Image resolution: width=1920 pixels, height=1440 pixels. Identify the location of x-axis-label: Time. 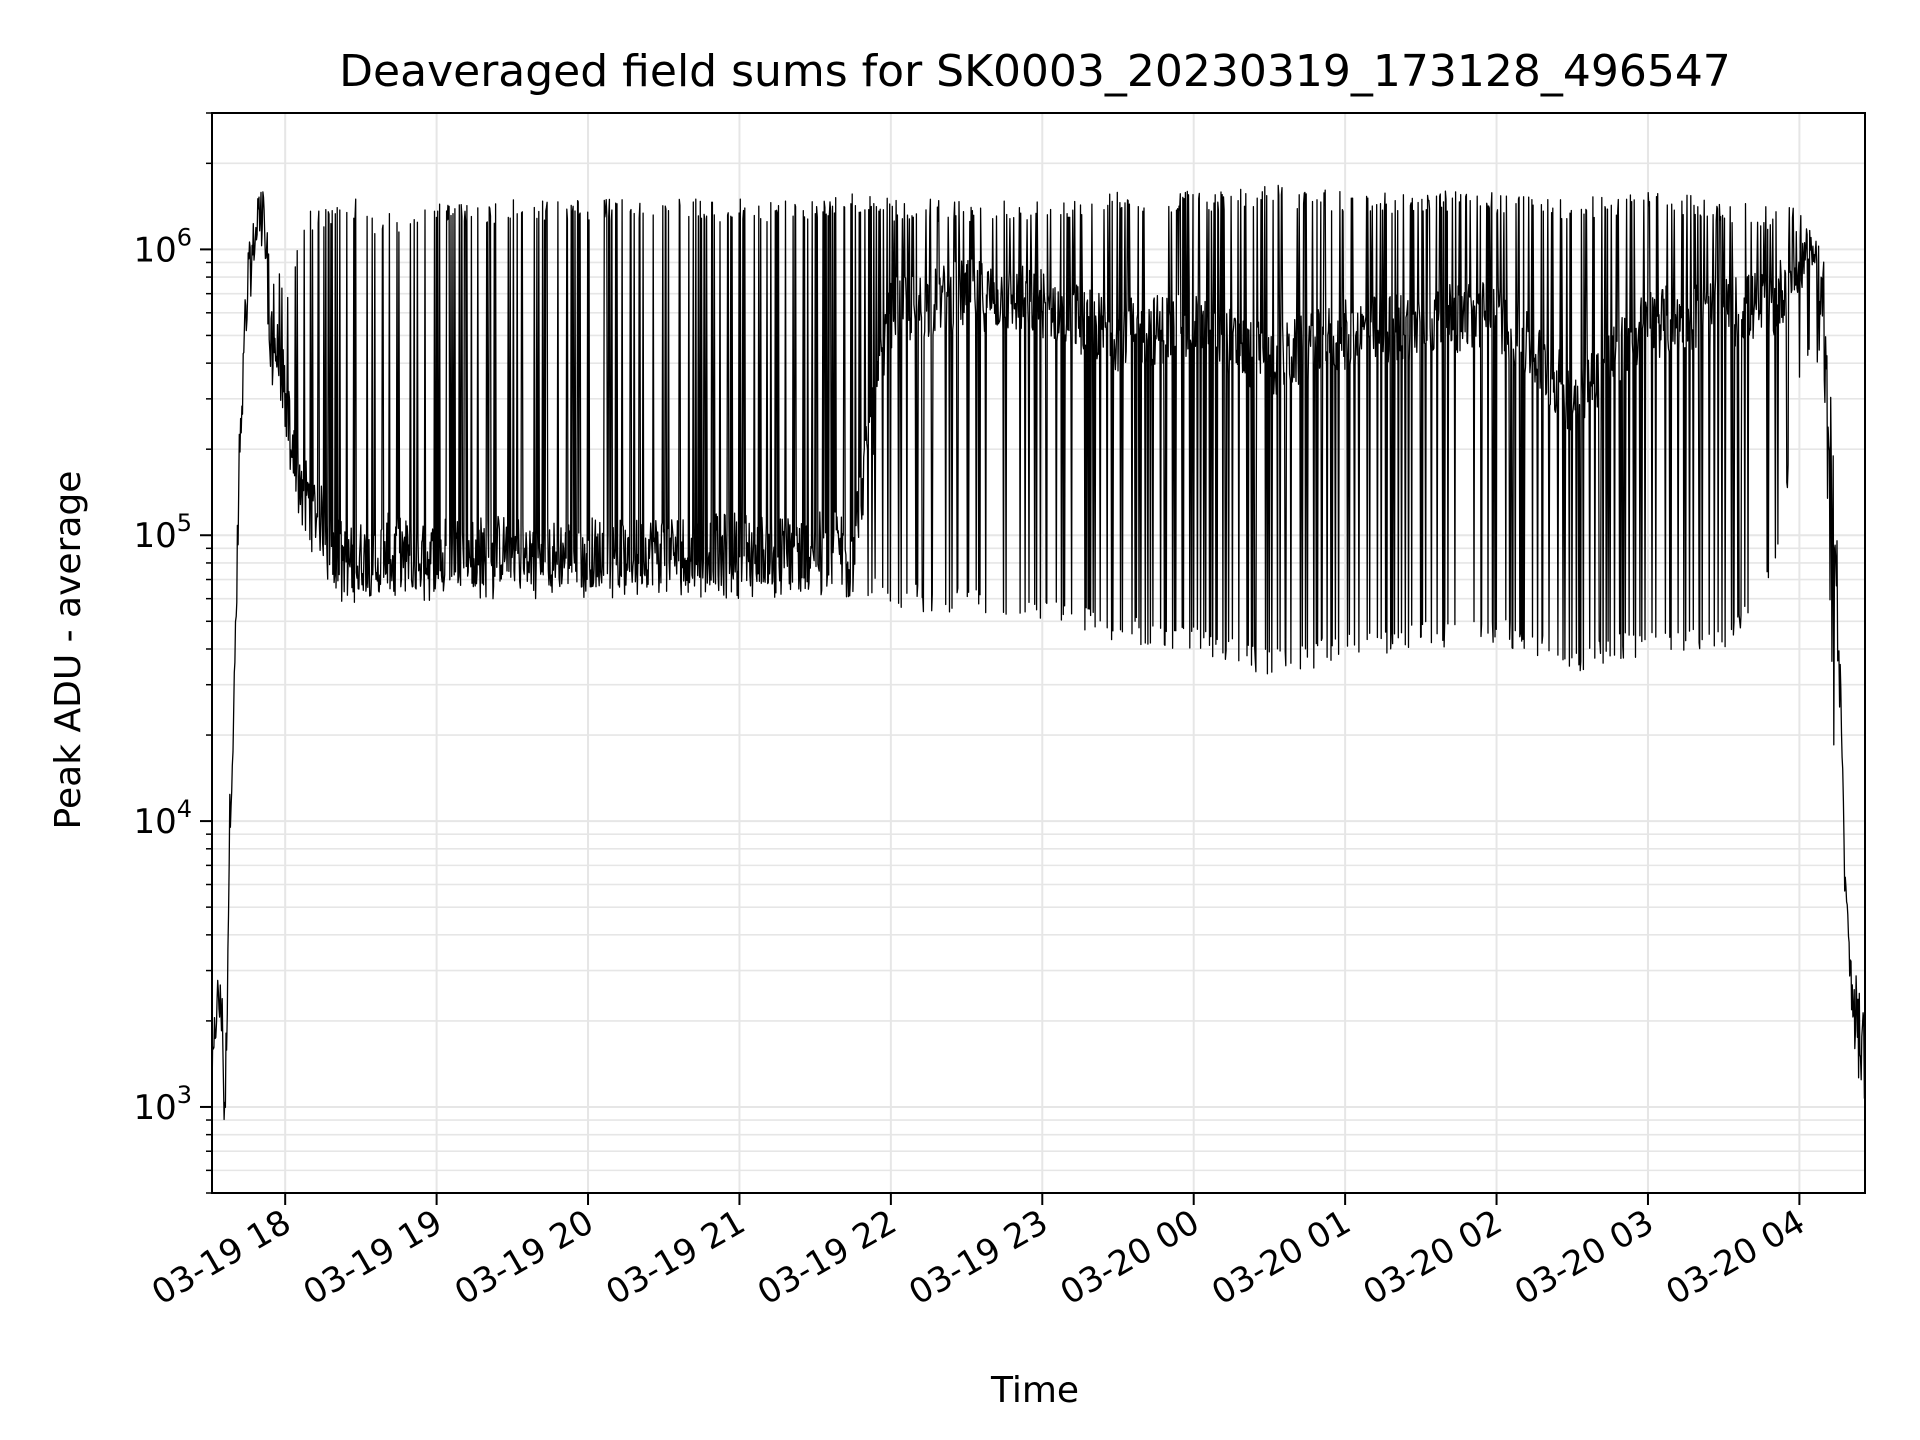
(1034, 1390).